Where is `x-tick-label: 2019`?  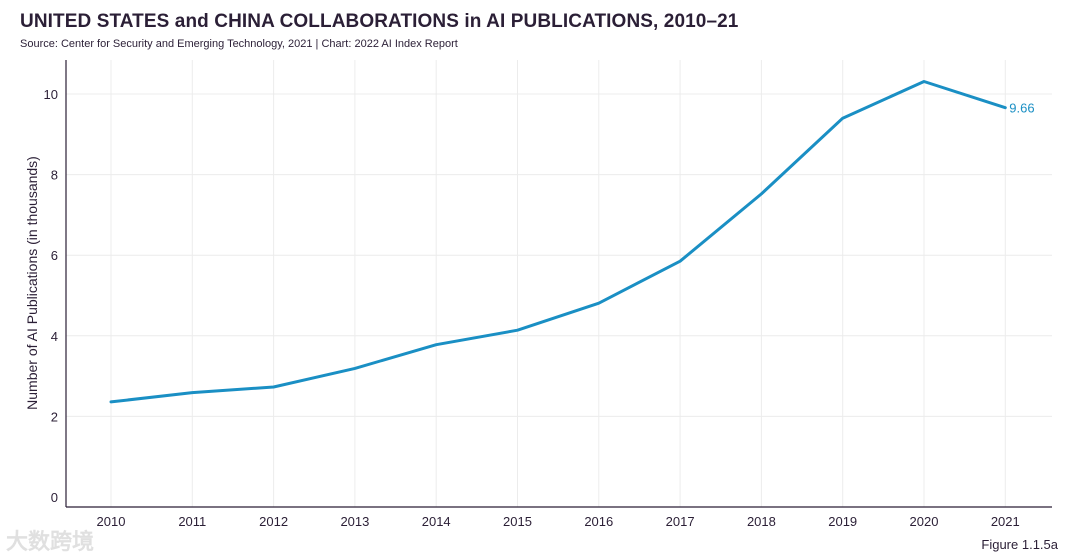 x-tick-label: 2019 is located at coordinates (842, 521).